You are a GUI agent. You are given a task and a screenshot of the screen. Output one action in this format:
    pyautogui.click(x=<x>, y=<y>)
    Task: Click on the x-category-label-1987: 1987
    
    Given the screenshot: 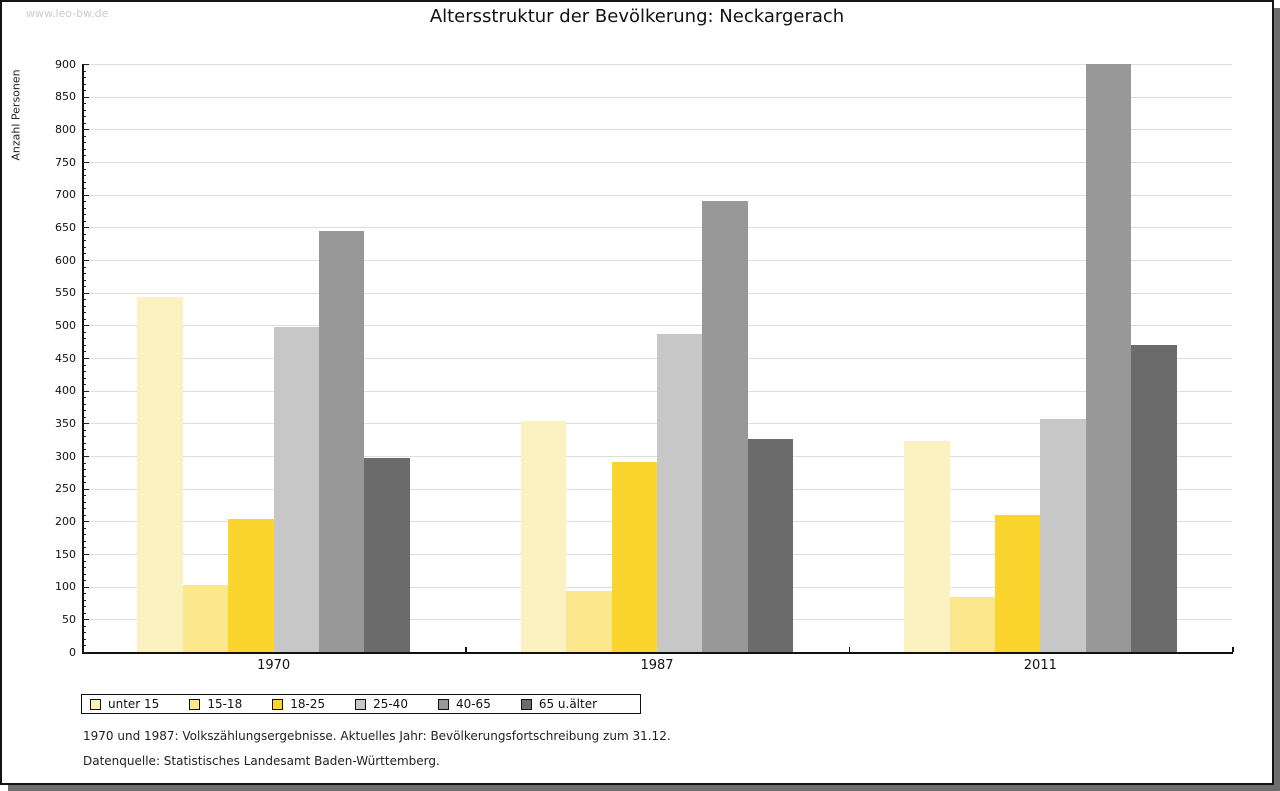 What is the action you would take?
    pyautogui.click(x=657, y=665)
    